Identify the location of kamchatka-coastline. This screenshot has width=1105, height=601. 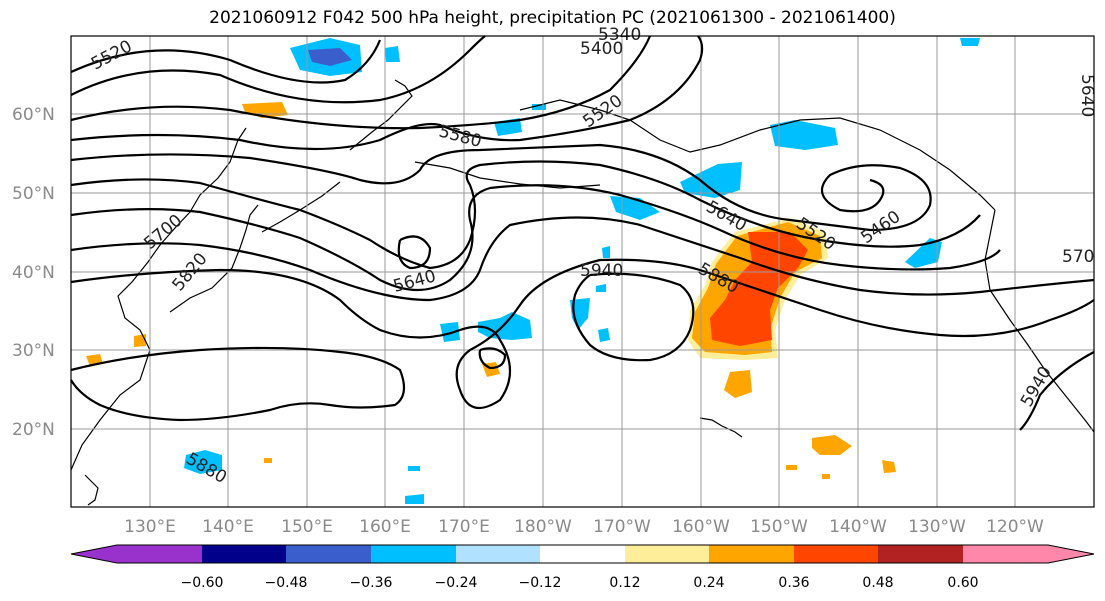
(381, 115).